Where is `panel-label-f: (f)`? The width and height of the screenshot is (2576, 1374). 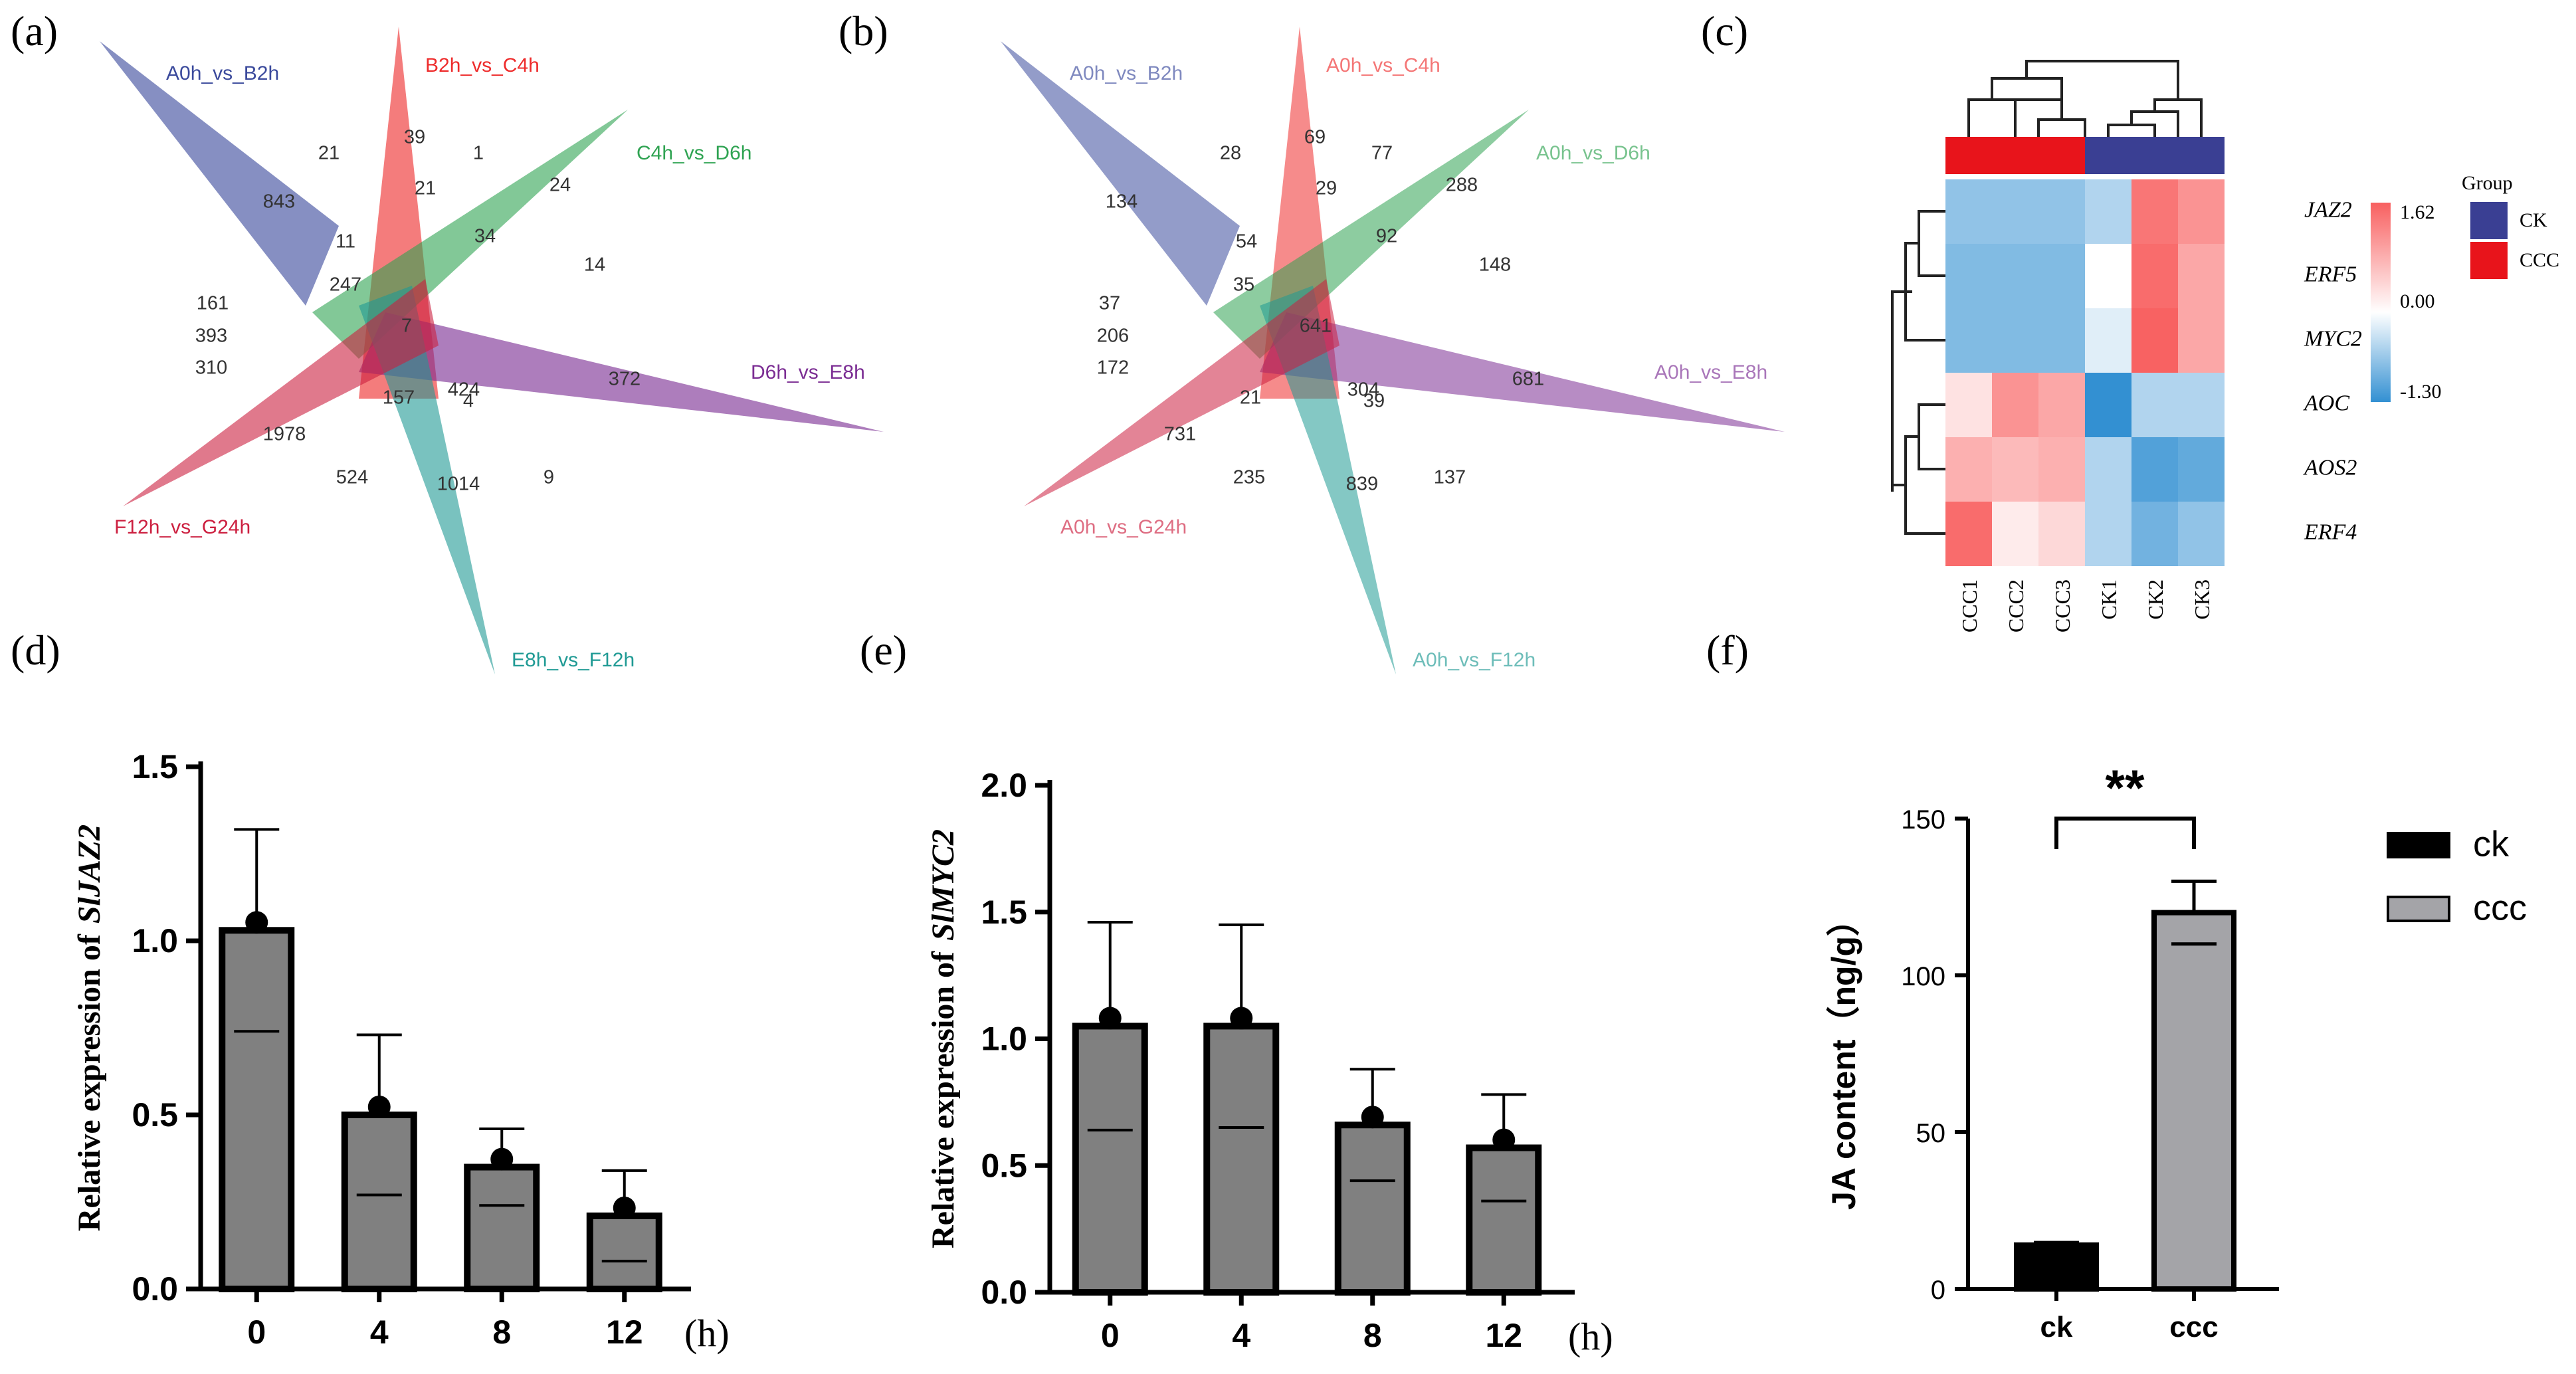 panel-label-f: (f) is located at coordinates (1728, 650).